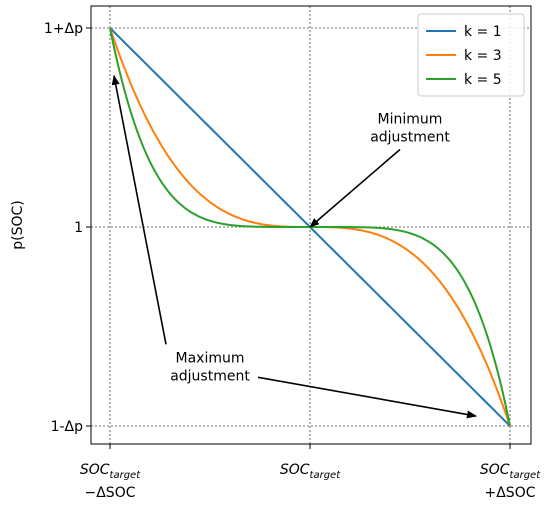 Image resolution: width=550 pixels, height=508 pixels. Describe the element at coordinates (510, 493) in the screenshot. I see `x-tick-label-line2: +ΔSOC` at that location.